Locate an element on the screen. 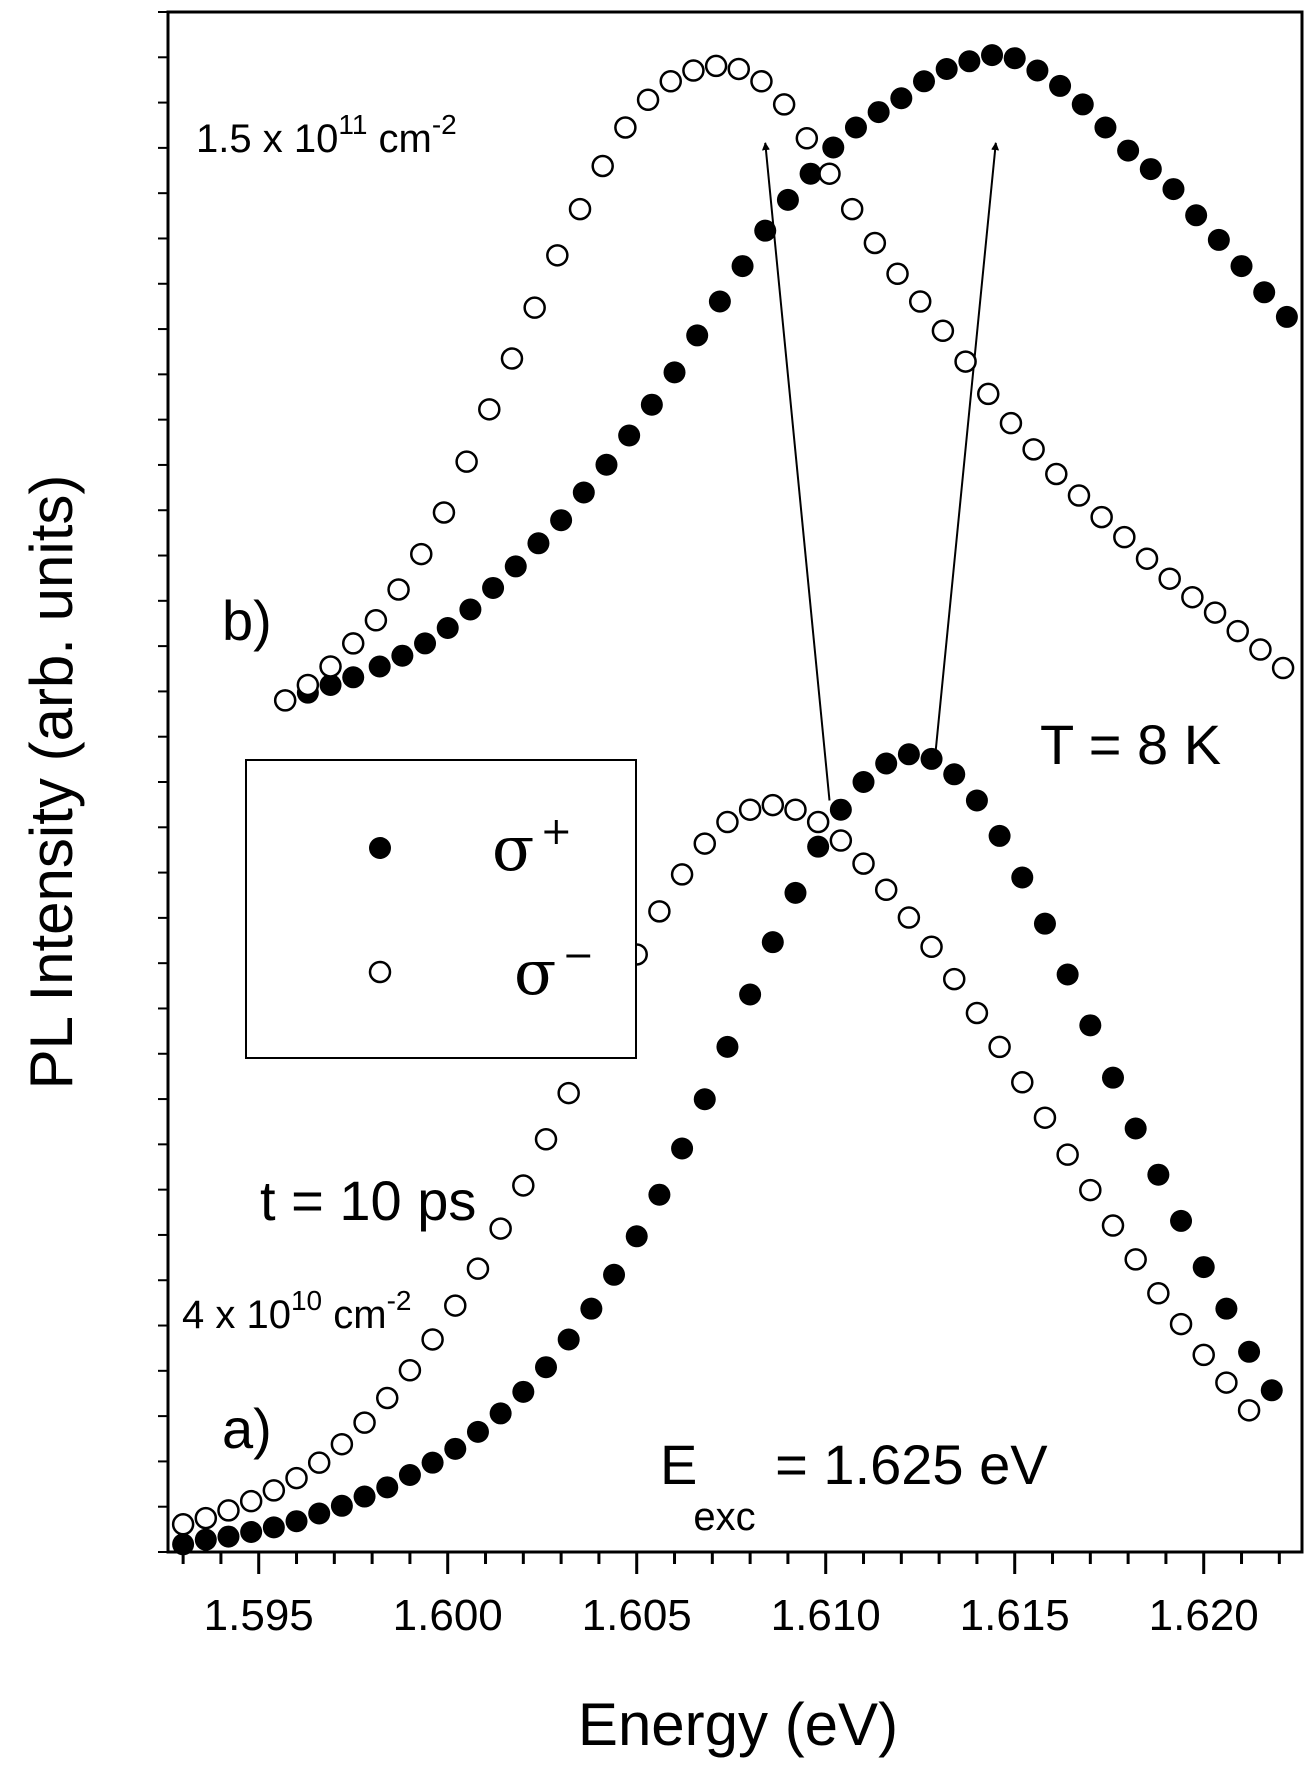  annotation-density-b: 1.5 x 1011 cm-2 is located at coordinates (326, 135).